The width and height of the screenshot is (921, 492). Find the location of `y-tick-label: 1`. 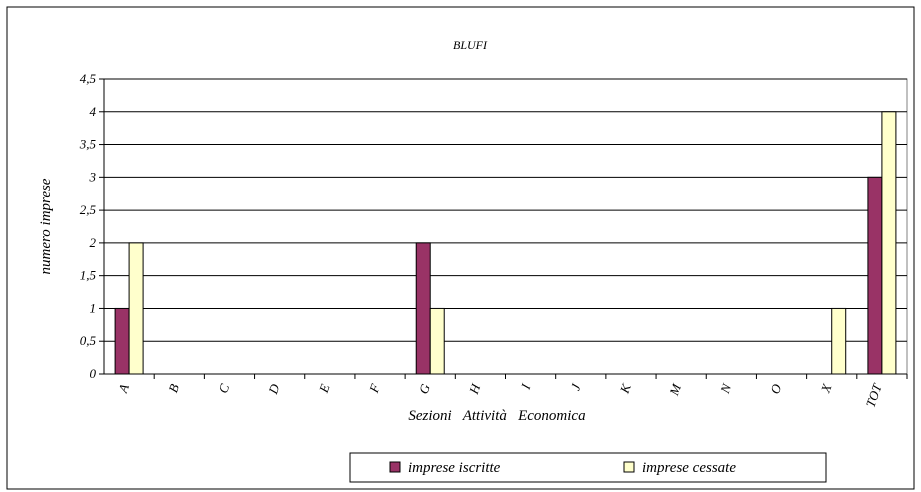

y-tick-label: 1 is located at coordinates (93, 307).